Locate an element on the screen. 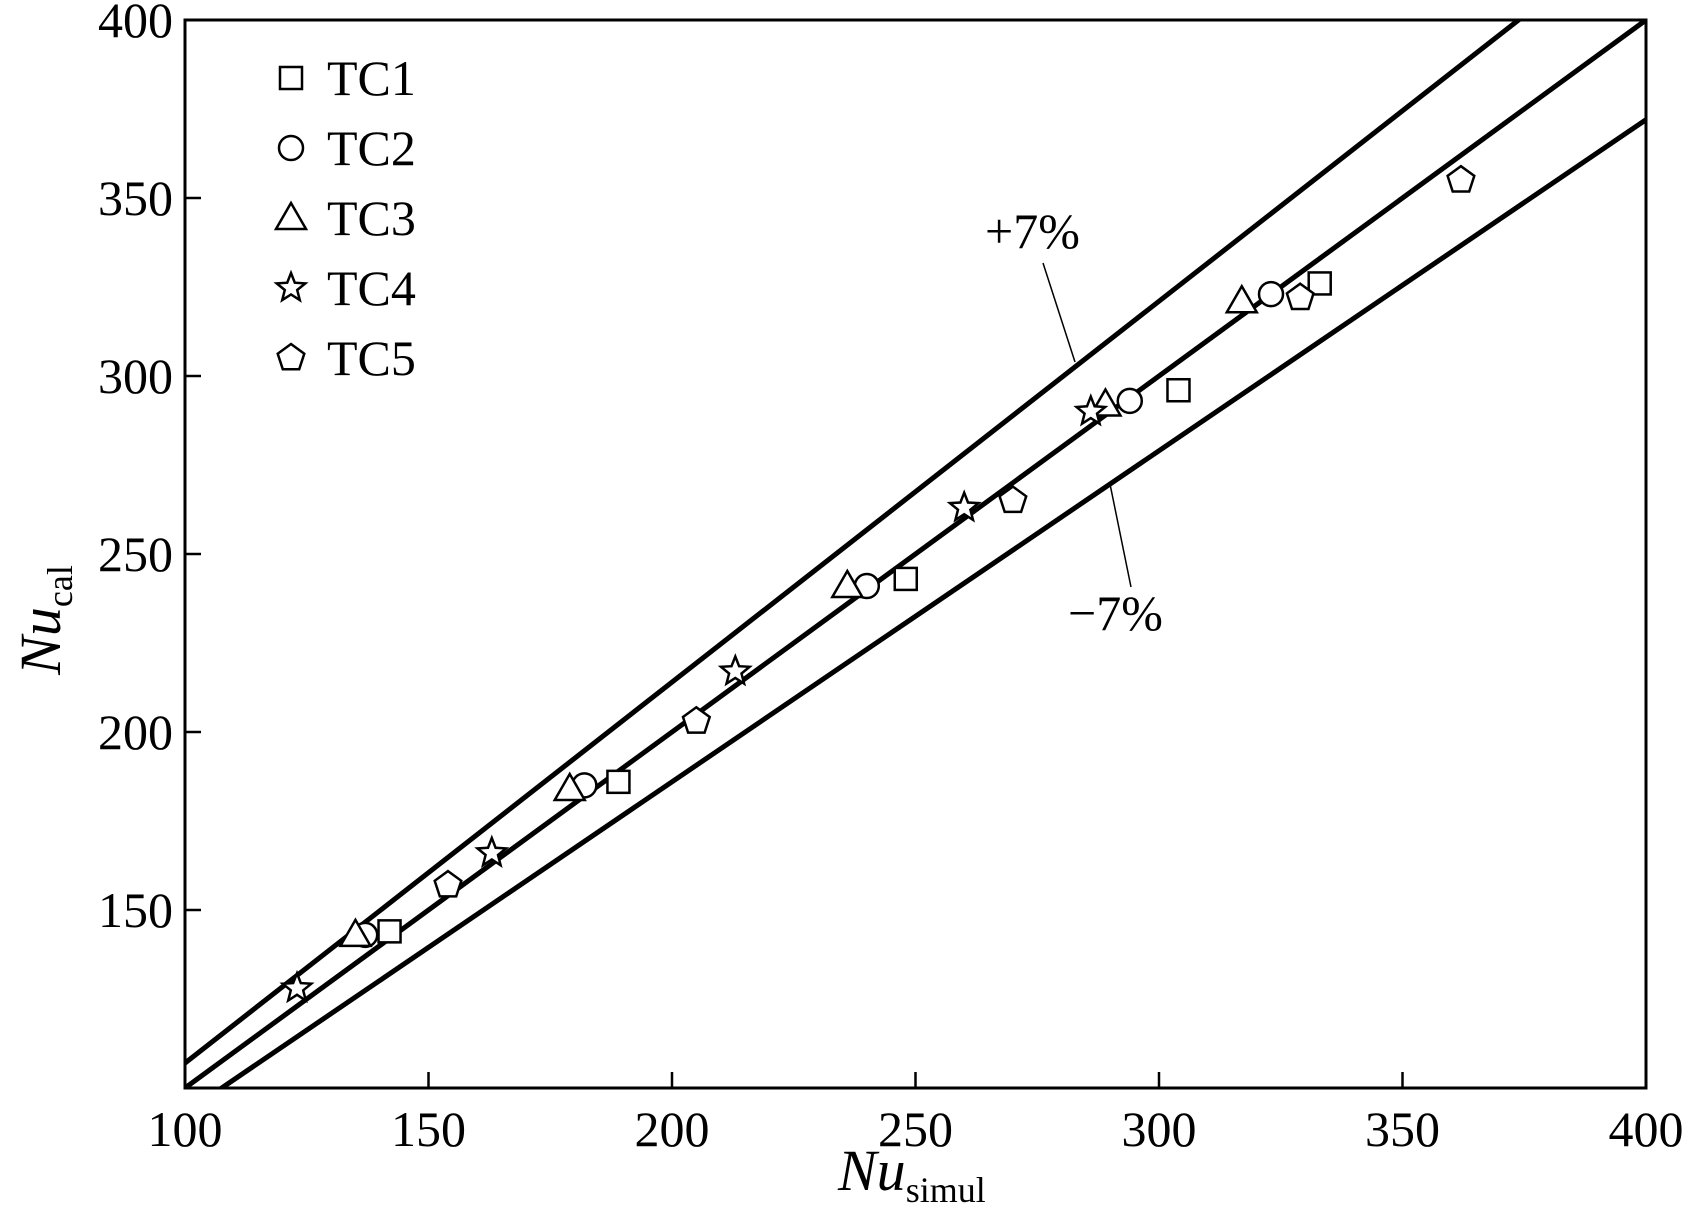 This screenshot has height=1211, width=1688. y-tick-label: 350 is located at coordinates (135, 198).